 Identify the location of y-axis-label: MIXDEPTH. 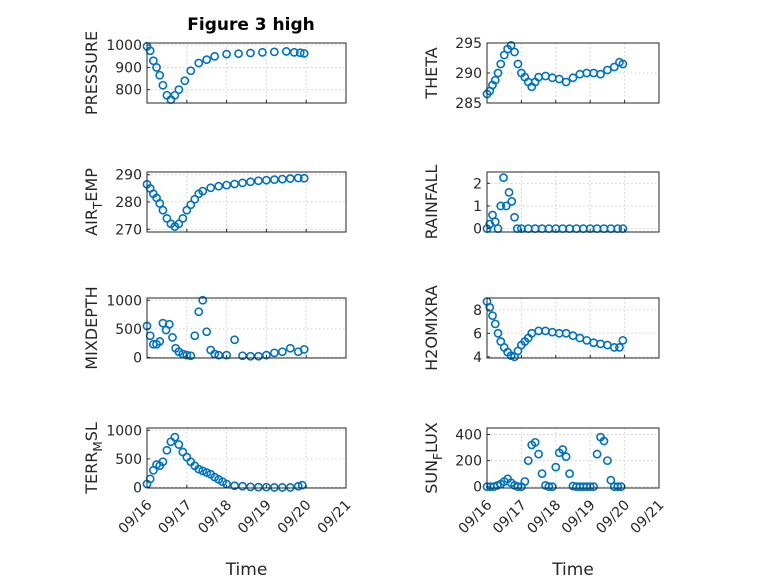
(91, 327).